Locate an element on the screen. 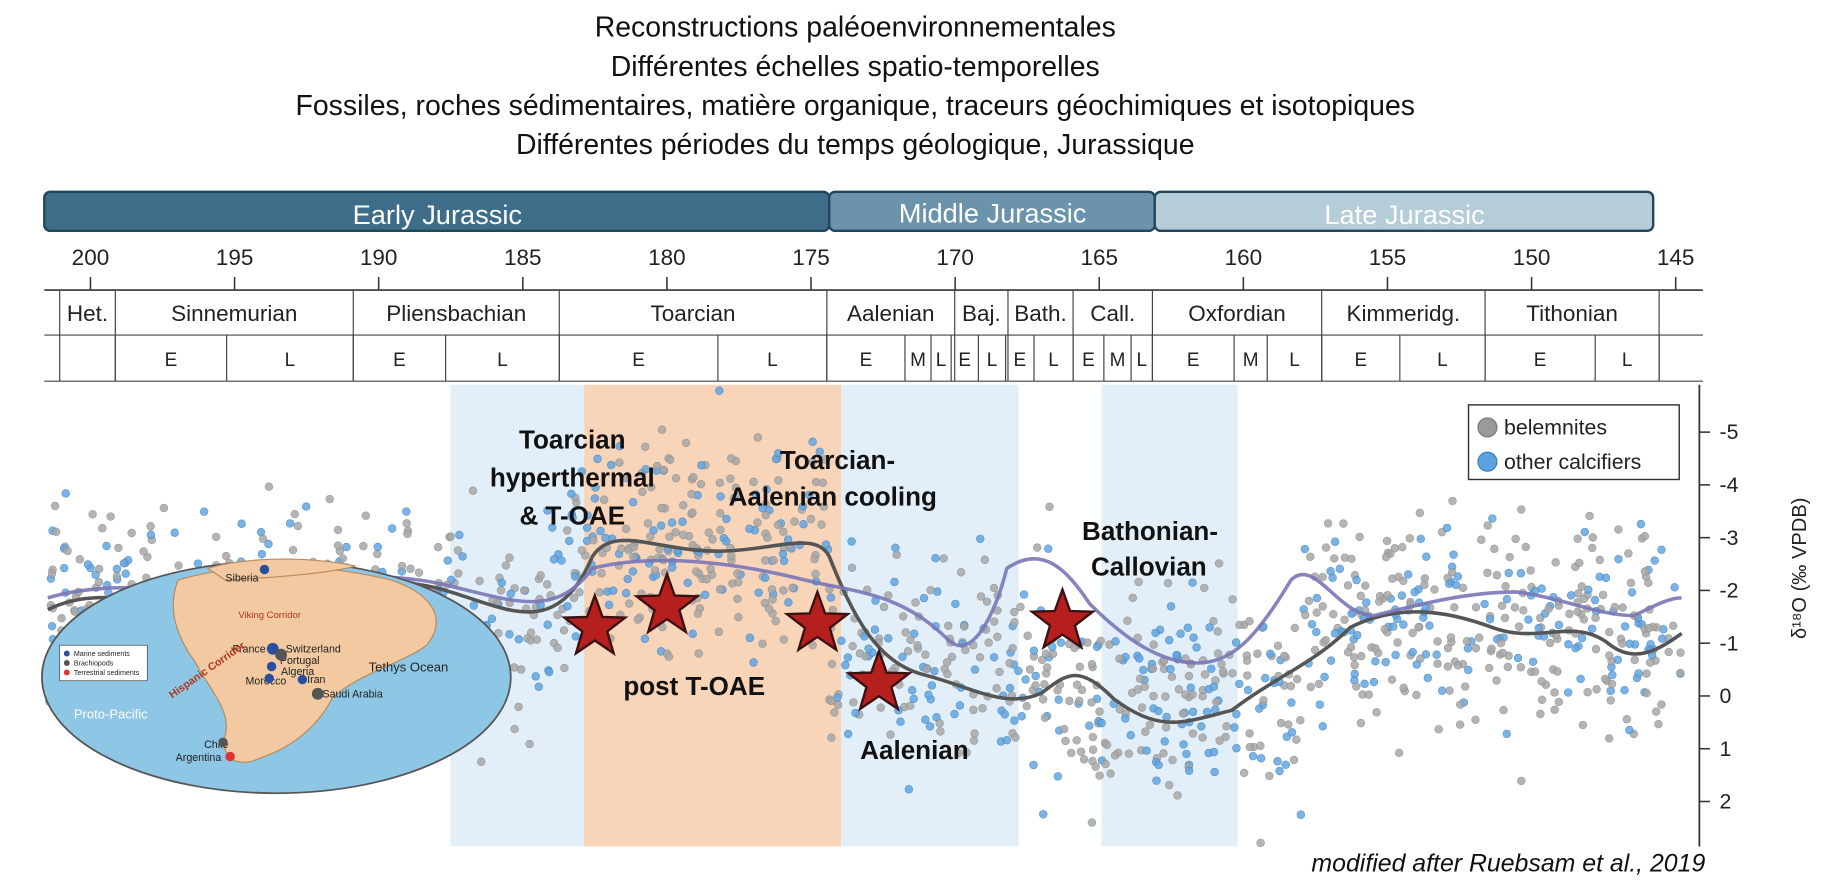 The image size is (1836, 882). map-label: Proto-Pacific is located at coordinates (111, 714).